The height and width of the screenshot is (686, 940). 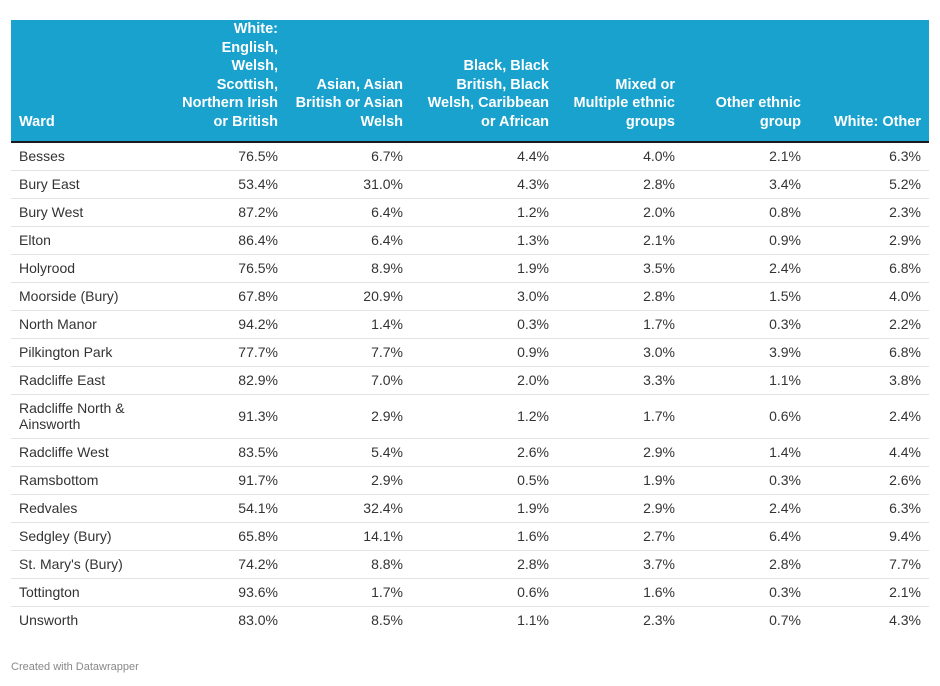 I want to click on table-row: Redvales 54.1% 32.4% 1.9% 2.9% 2.4% 6.3%, so click(x=470, y=508).